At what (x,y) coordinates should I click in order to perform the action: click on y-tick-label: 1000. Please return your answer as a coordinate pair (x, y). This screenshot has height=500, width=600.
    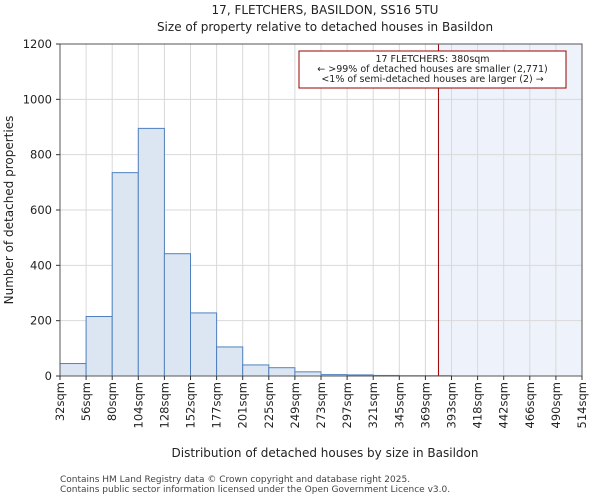
    Looking at the image, I should click on (37, 99).